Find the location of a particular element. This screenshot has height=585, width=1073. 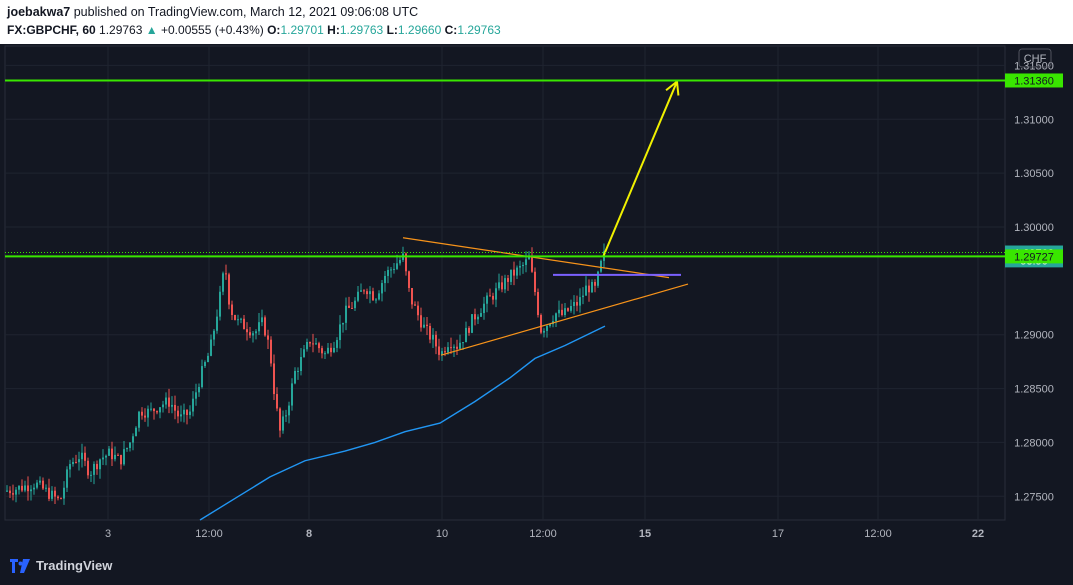

price-label-text: 1.29727 is located at coordinates (1034, 257).